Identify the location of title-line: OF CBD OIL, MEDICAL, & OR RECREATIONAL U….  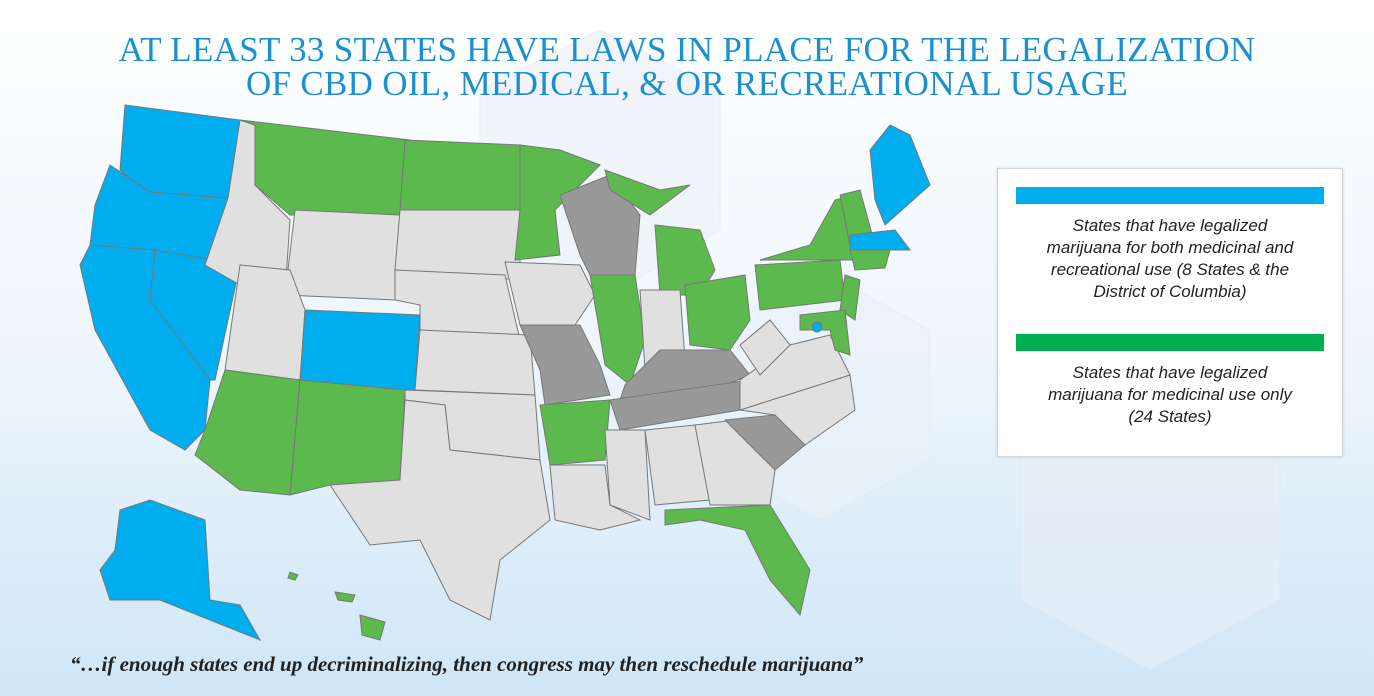
(687, 83).